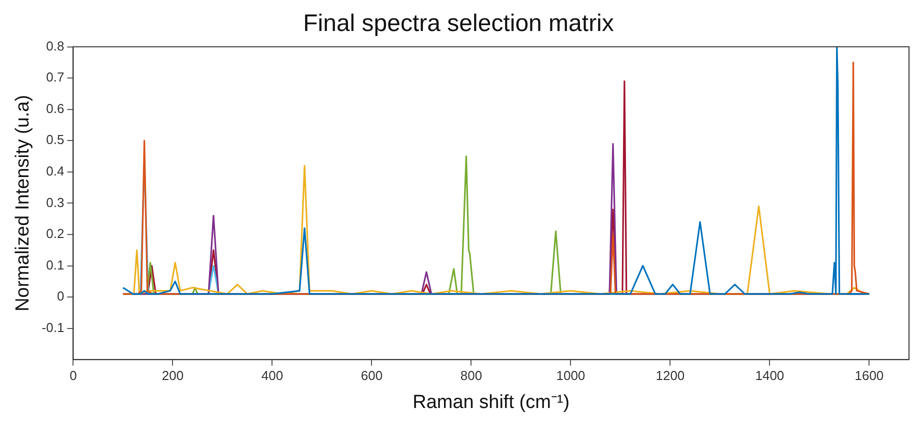 This screenshot has height=422, width=913. I want to click on x-tick-label: 600, so click(371, 375).